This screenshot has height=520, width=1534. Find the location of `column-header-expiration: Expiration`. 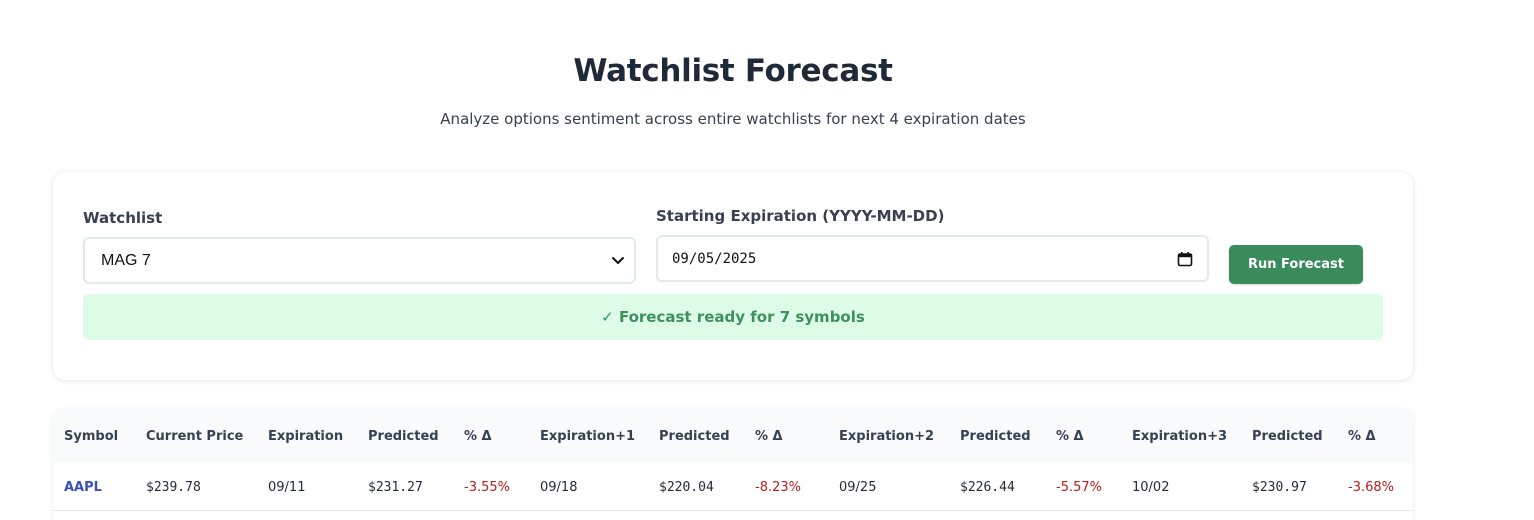

column-header-expiration: Expiration is located at coordinates (306, 436).